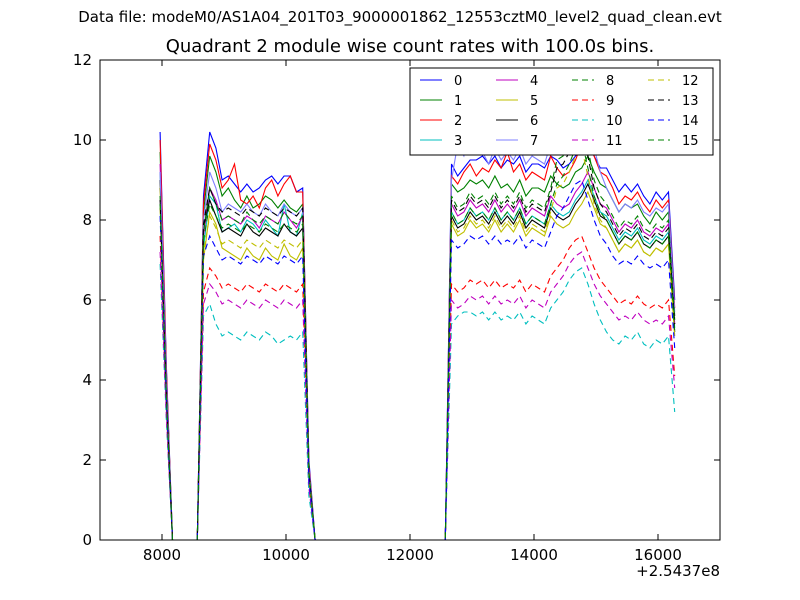 The height and width of the screenshot is (600, 800). I want to click on x-tick-label: 16000, so click(658, 555).